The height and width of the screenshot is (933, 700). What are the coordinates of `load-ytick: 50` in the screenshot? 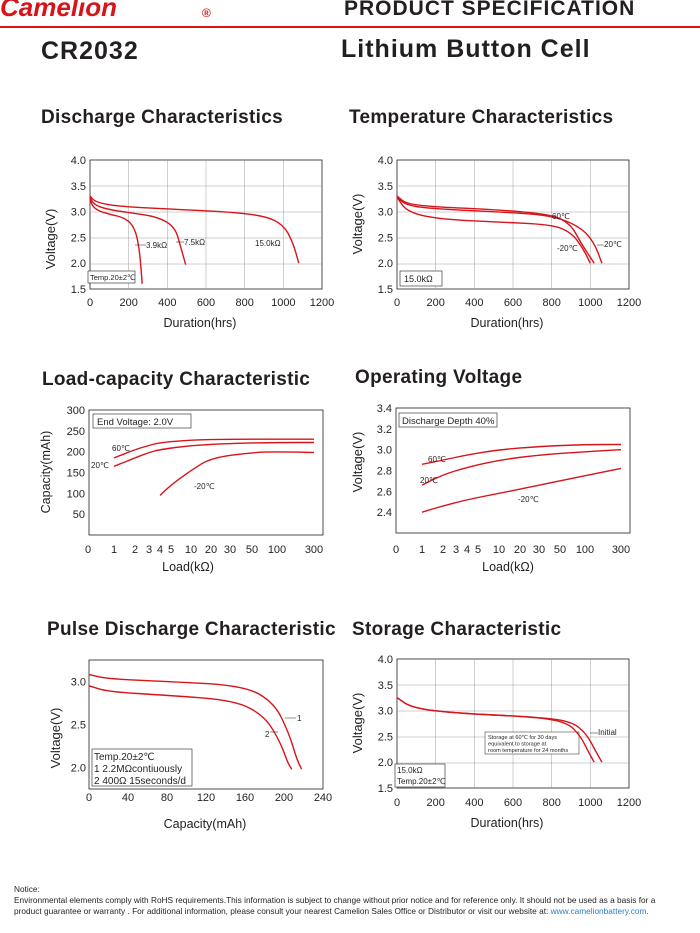 It's located at (79, 515).